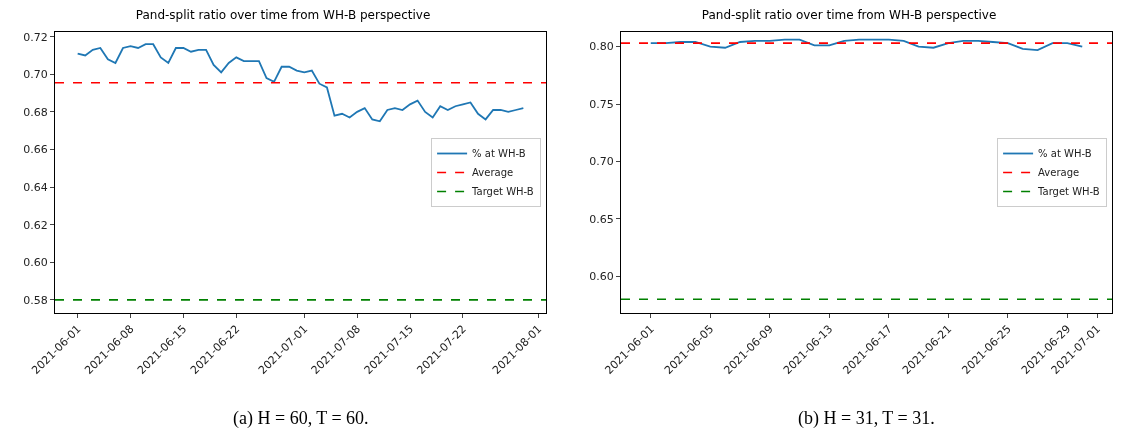  What do you see at coordinates (35, 37) in the screenshot?
I see `y-tick-label: 0.72` at bounding box center [35, 37].